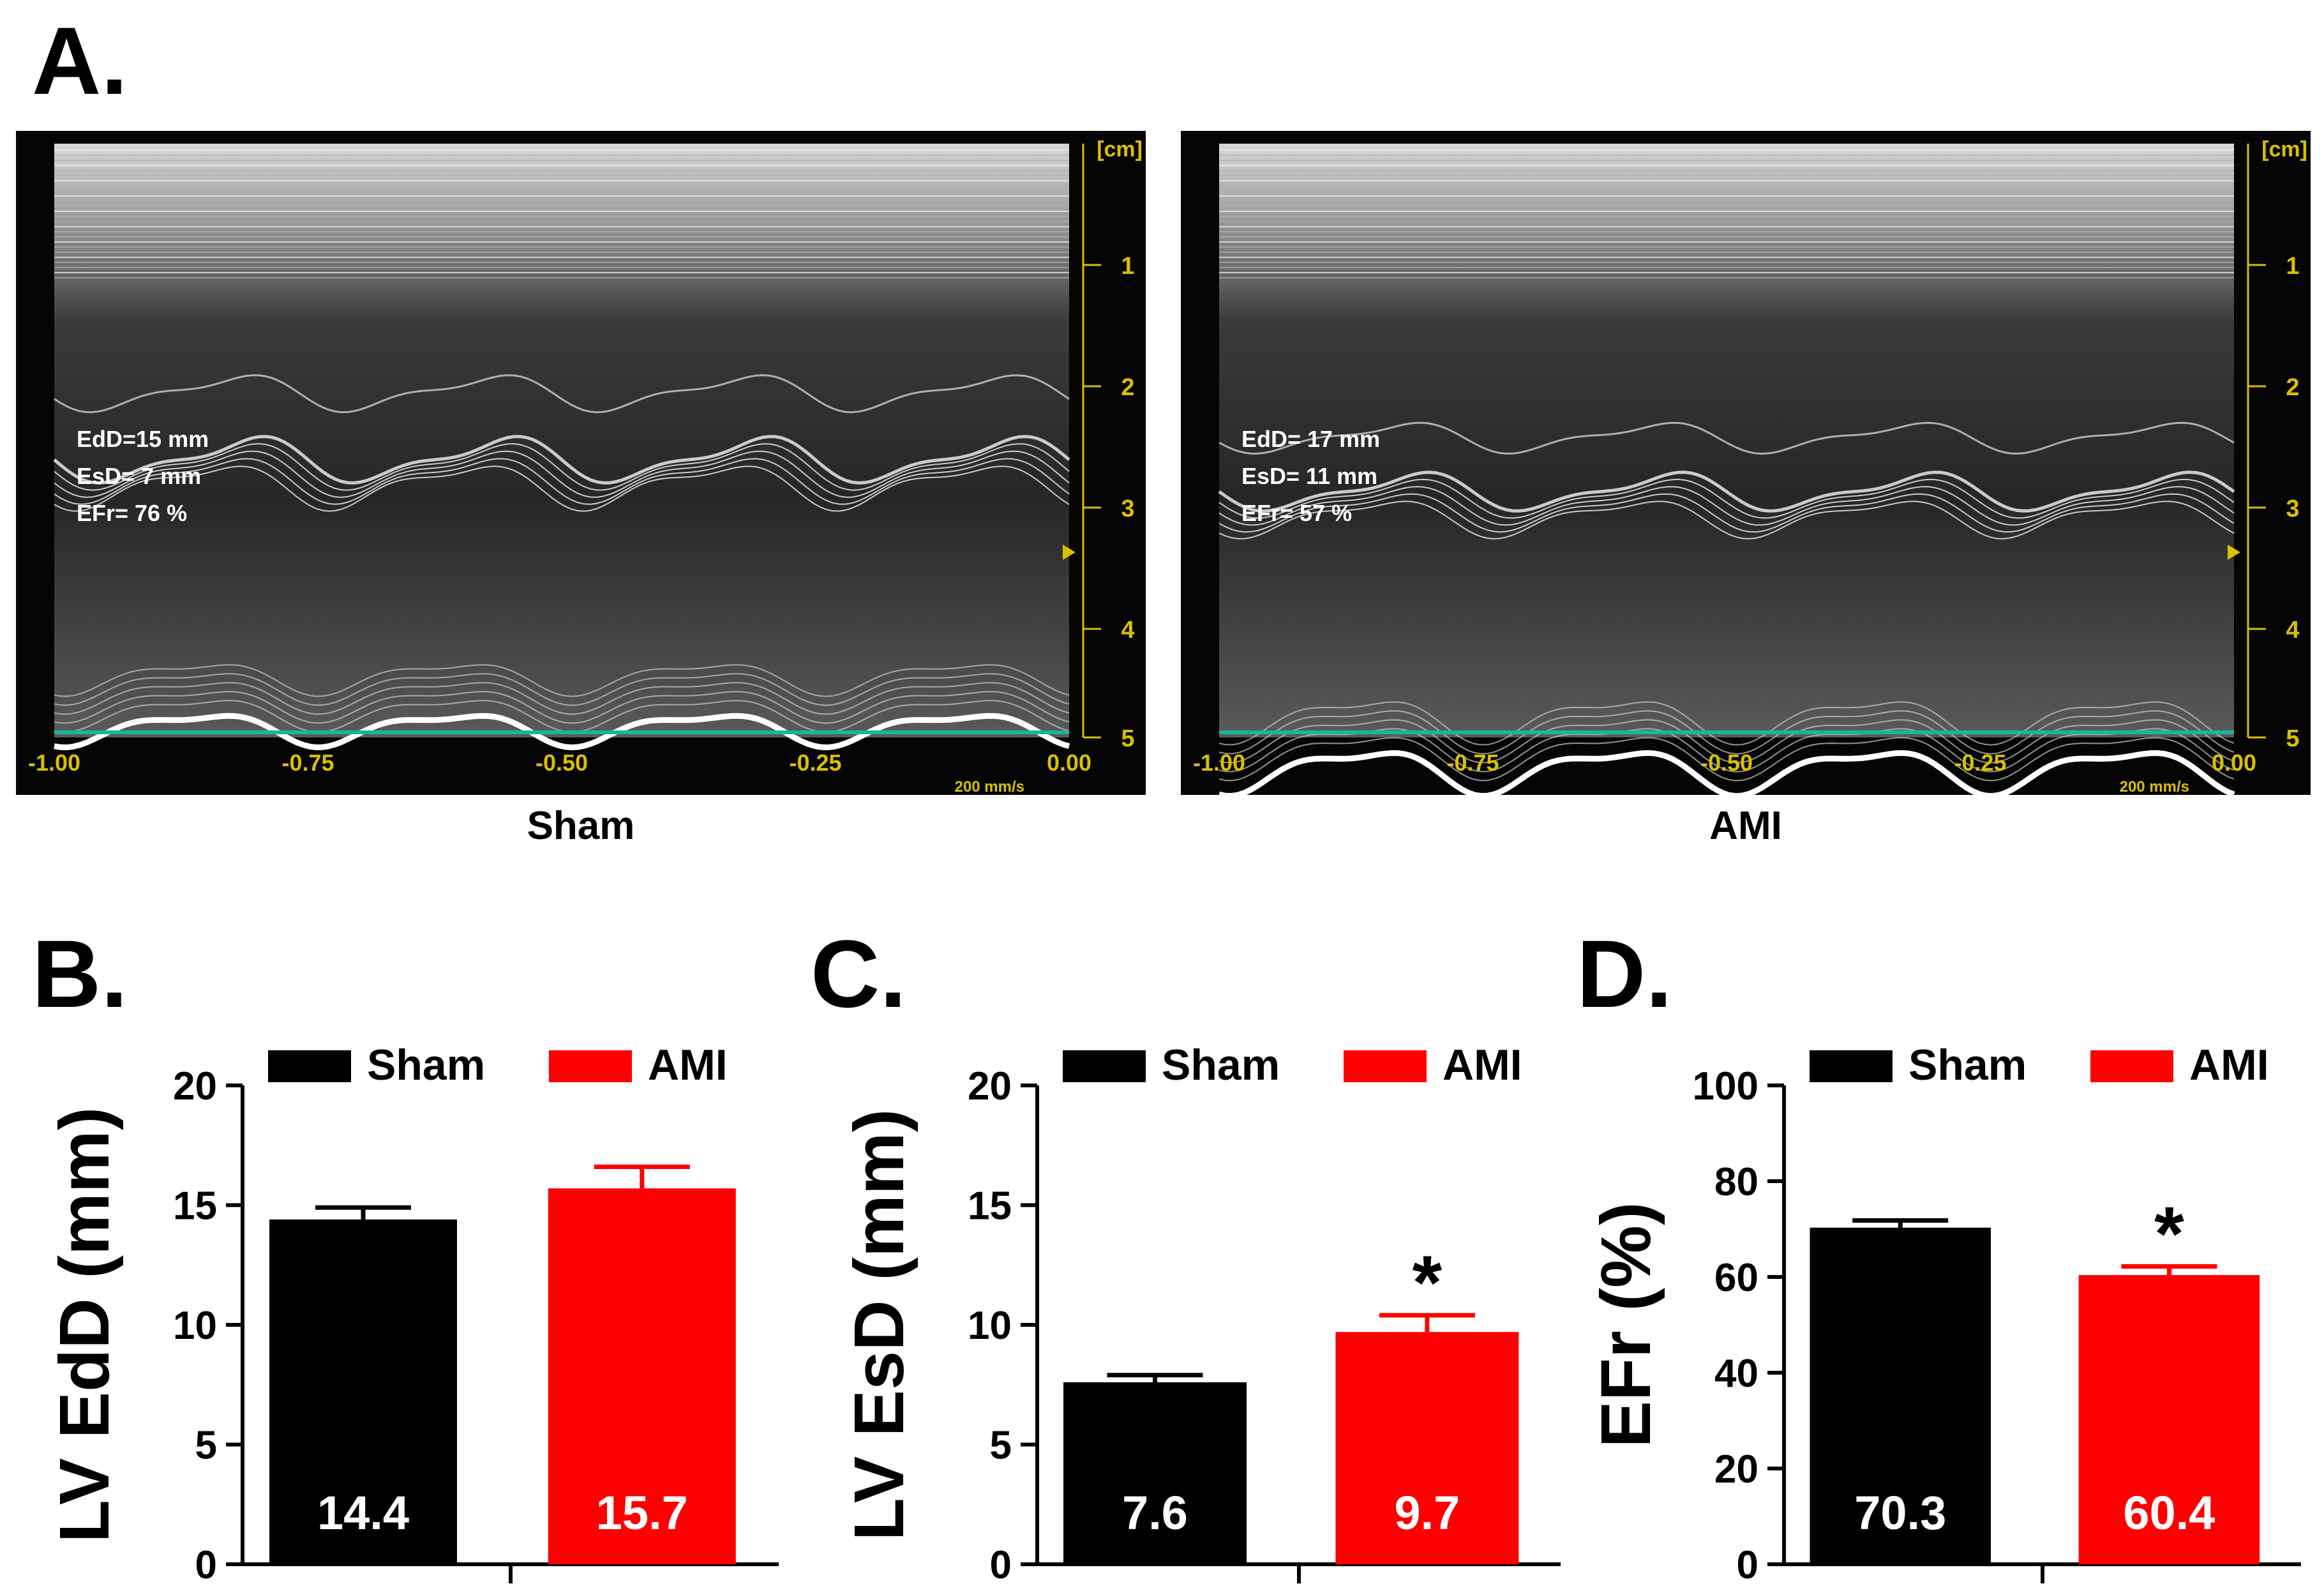 This screenshot has height=1593, width=2324. I want to click on value-label-sham: 14.4, so click(363, 1512).